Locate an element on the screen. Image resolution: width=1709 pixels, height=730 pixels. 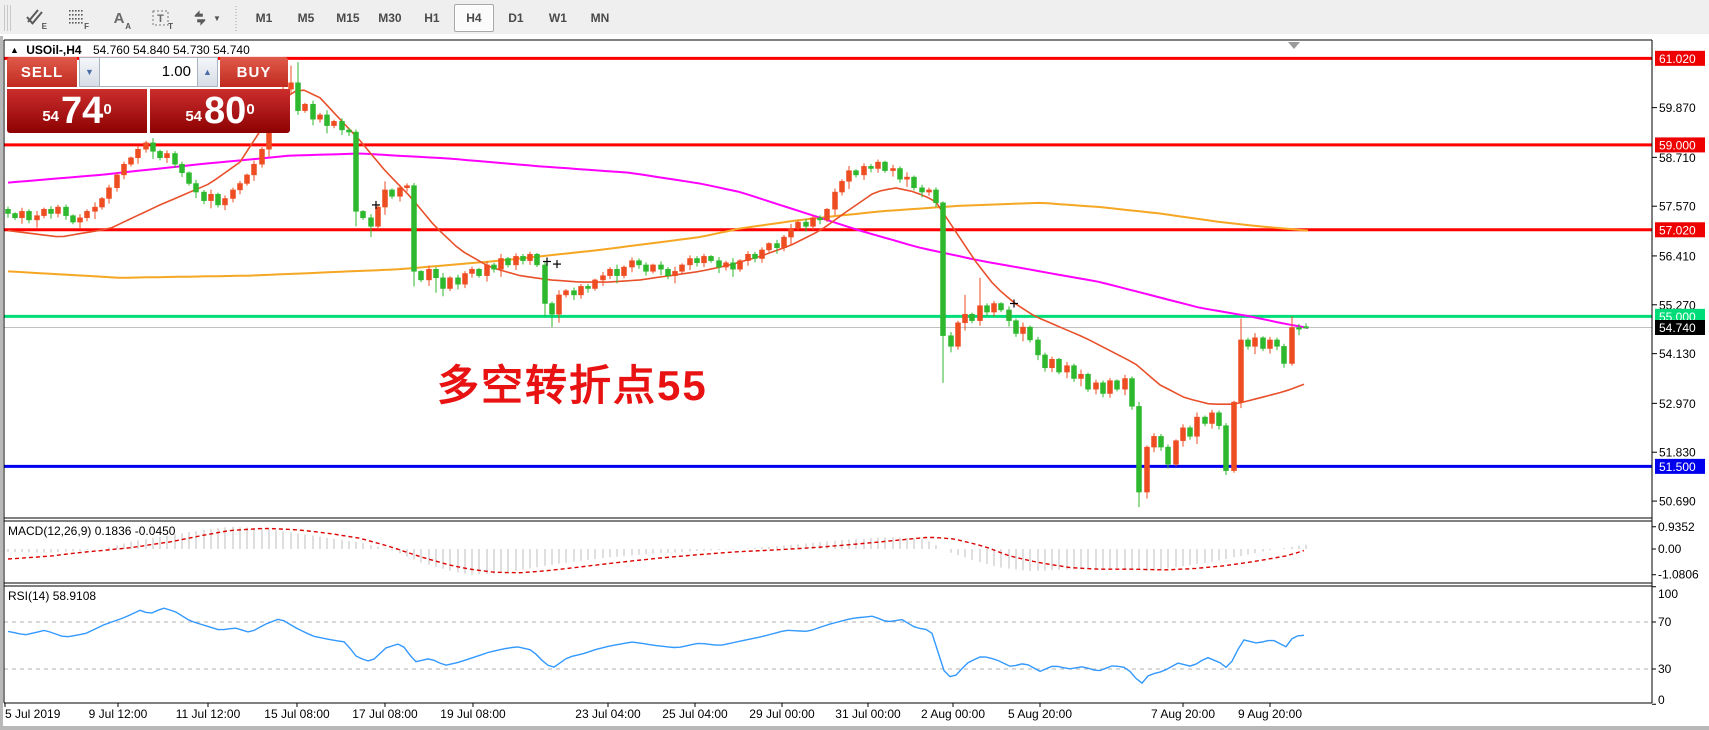
price-axis-label: 57.570 is located at coordinates (1677, 207).